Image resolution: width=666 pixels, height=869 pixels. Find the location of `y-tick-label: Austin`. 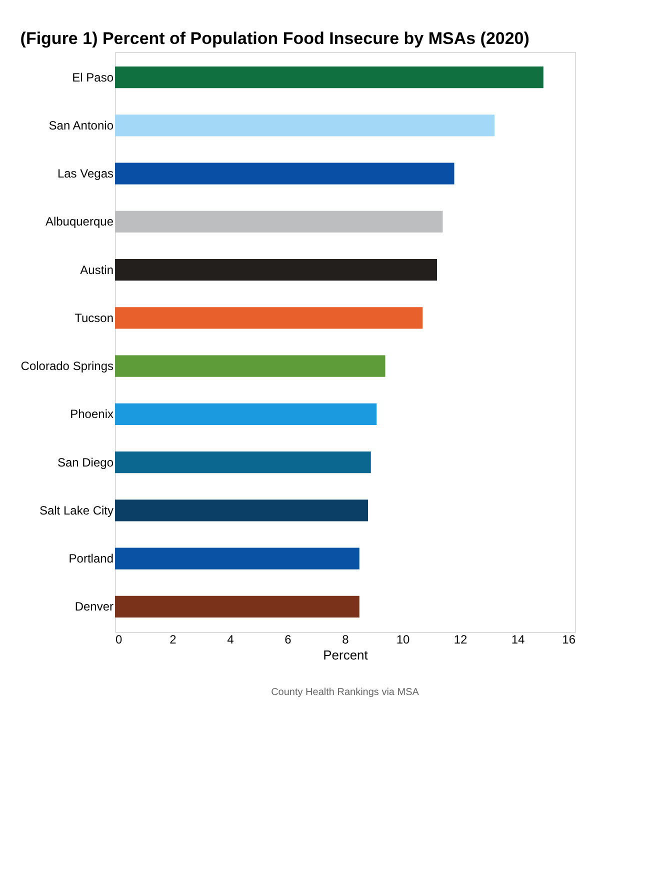

y-tick-label: Austin is located at coordinates (97, 269).